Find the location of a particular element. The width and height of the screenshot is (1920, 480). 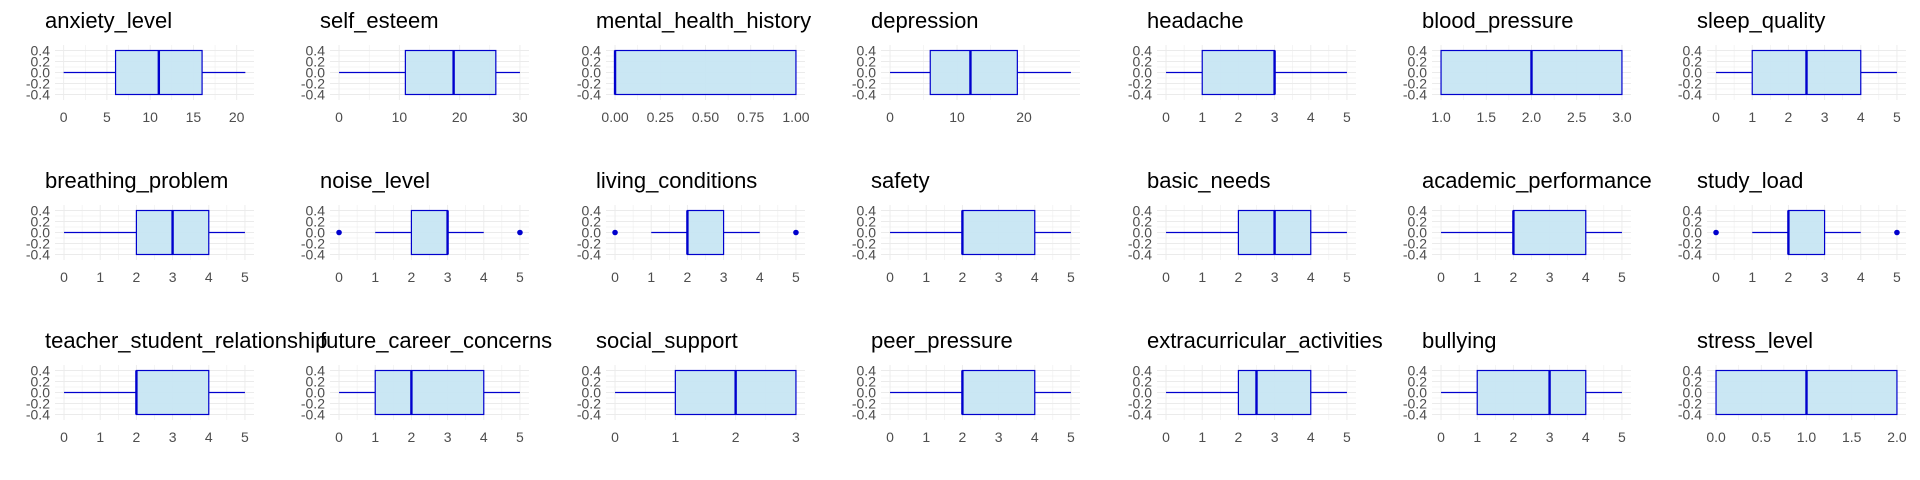

x-tick-label: 1.0 is located at coordinates (1441, 117).